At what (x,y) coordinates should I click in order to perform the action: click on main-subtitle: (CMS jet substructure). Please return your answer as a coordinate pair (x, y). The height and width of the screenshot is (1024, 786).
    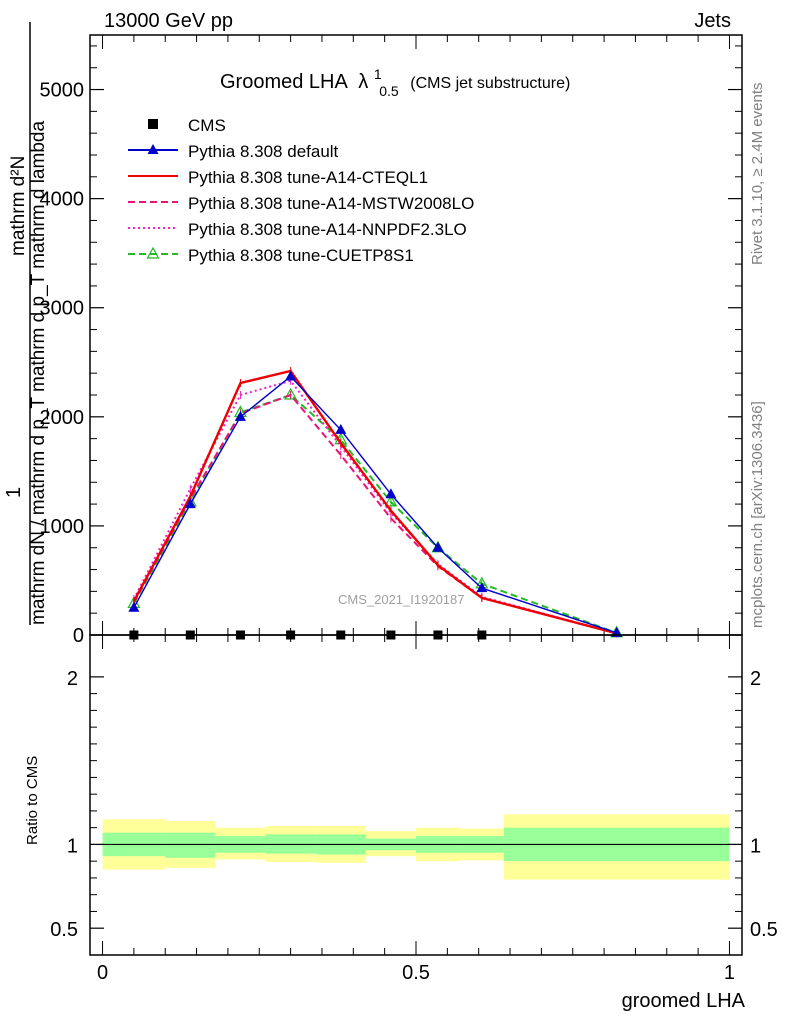
    Looking at the image, I should click on (490, 83).